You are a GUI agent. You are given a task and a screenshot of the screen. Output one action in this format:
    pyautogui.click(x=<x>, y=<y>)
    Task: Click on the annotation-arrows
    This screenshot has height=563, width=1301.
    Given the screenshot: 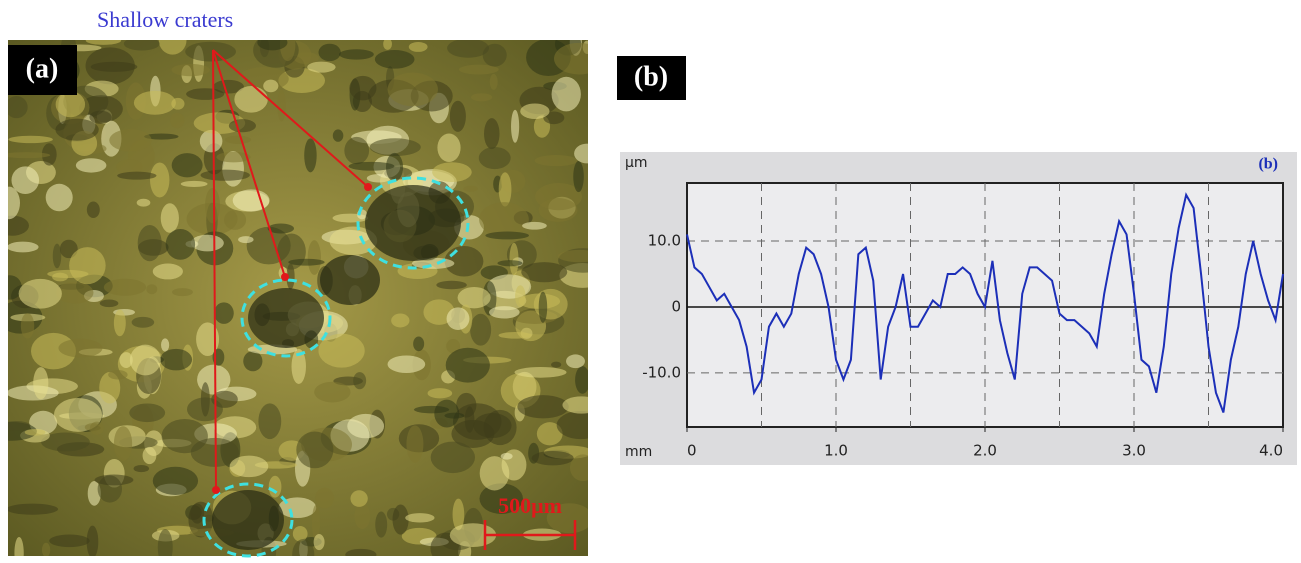 What is the action you would take?
    pyautogui.click(x=292, y=271)
    